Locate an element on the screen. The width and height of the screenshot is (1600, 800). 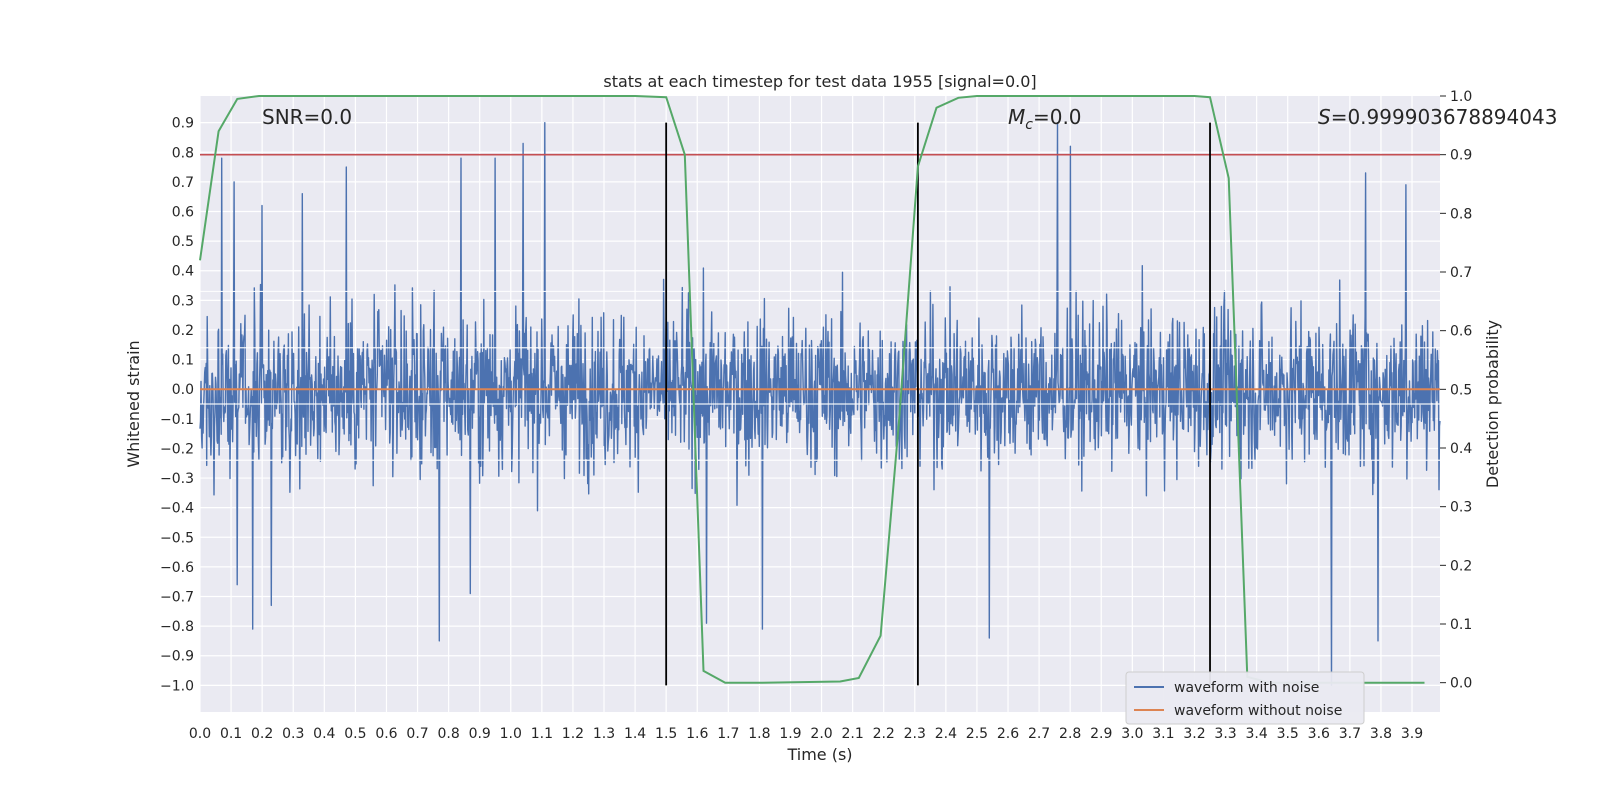
x-tick-label: 0.6 is located at coordinates (386, 734).